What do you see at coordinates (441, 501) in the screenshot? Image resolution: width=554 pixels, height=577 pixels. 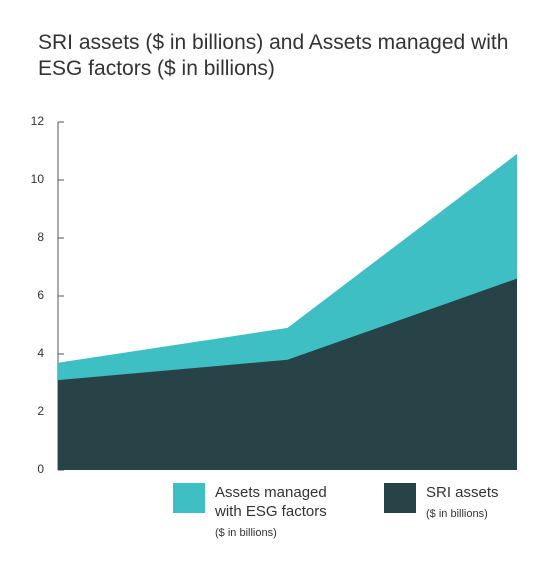 I see `legend-item: SRI assets ($ in billions)` at bounding box center [441, 501].